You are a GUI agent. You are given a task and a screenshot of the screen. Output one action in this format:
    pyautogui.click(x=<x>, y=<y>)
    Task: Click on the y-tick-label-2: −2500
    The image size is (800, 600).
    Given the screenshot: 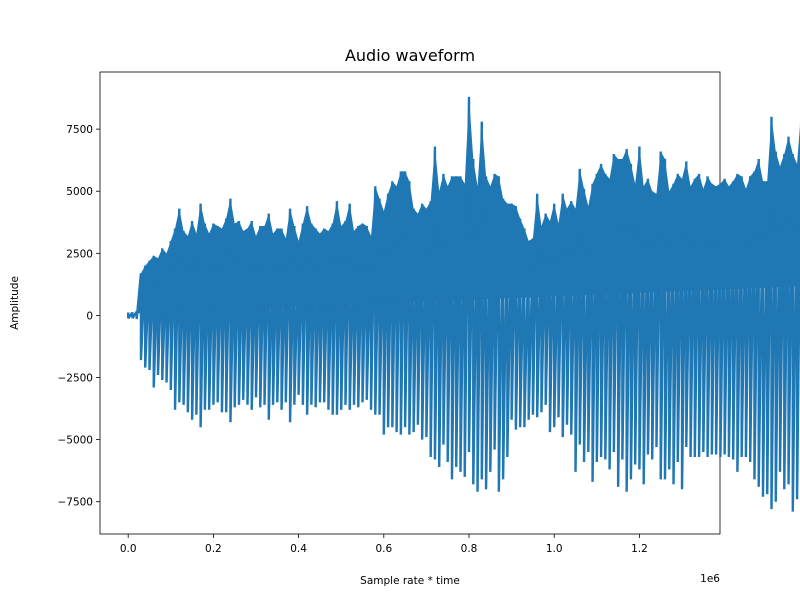 What is the action you would take?
    pyautogui.click(x=75, y=379)
    